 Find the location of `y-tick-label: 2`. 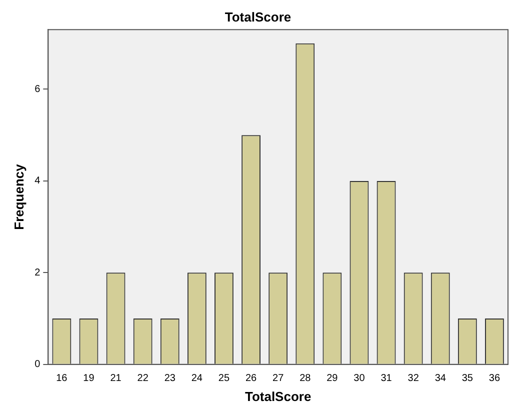

y-tick-label: 2 is located at coordinates (37, 272).